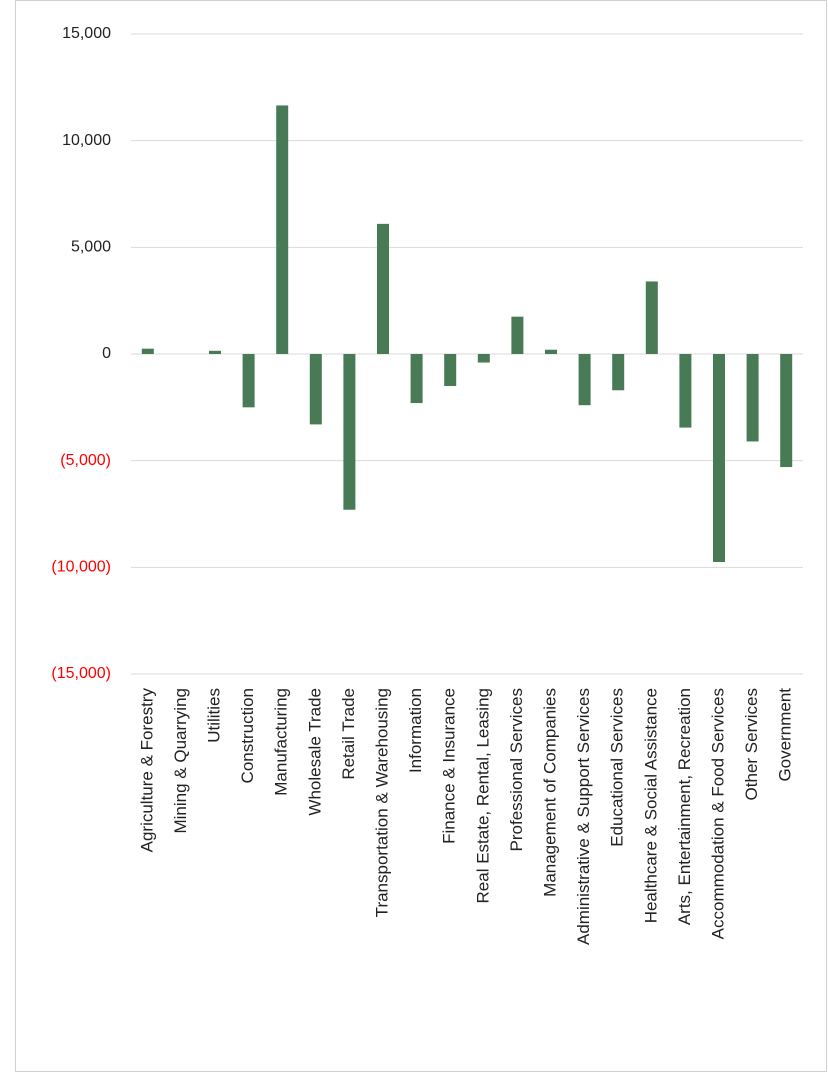 The image size is (828, 1078). Describe the element at coordinates (348, 734) in the screenshot. I see `x-tick-label: Retail Trade` at that location.